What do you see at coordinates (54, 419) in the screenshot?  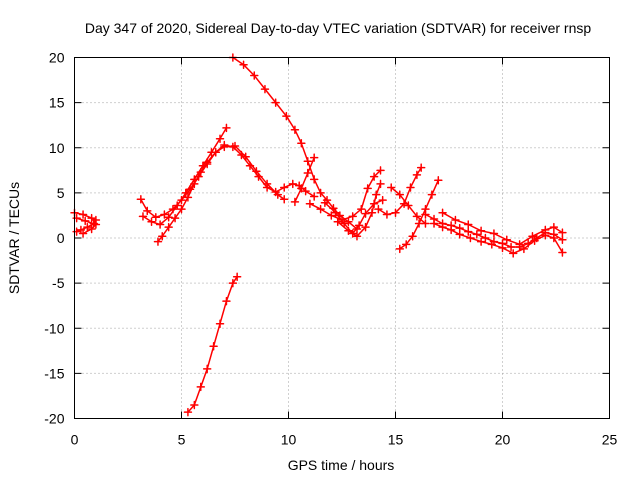 I see `y-tick-label: -20` at bounding box center [54, 419].